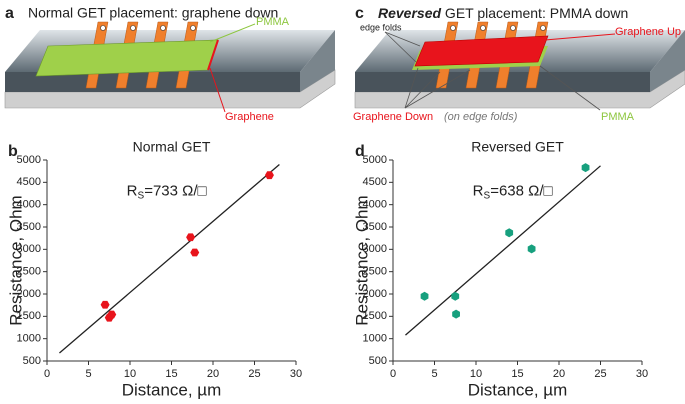  What do you see at coordinates (9, 13) in the screenshot?
I see `panel-label: a` at bounding box center [9, 13].